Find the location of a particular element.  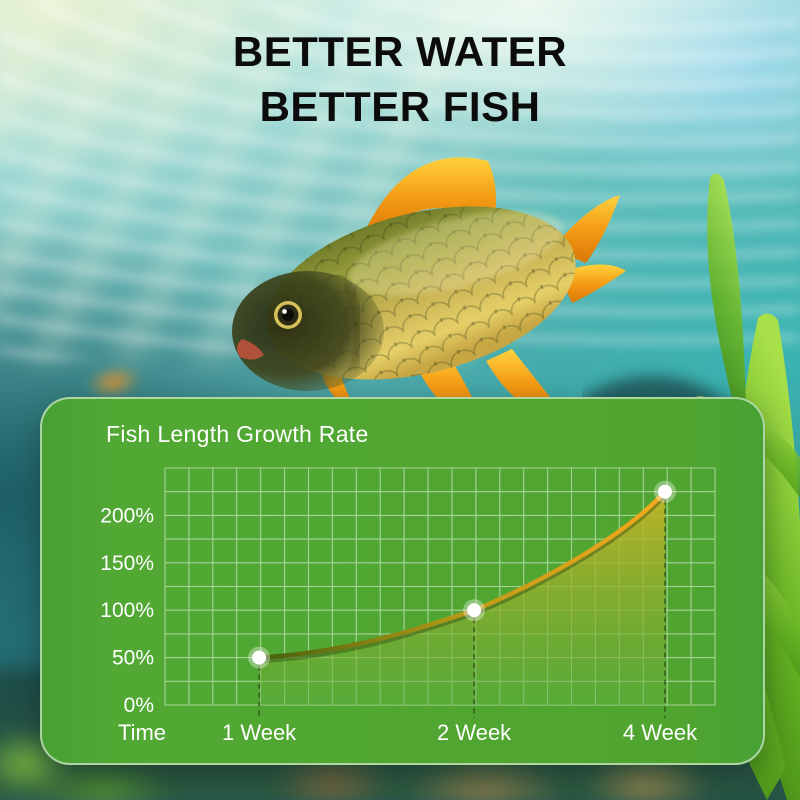

x-tick-label: 1 Week is located at coordinates (259, 732).